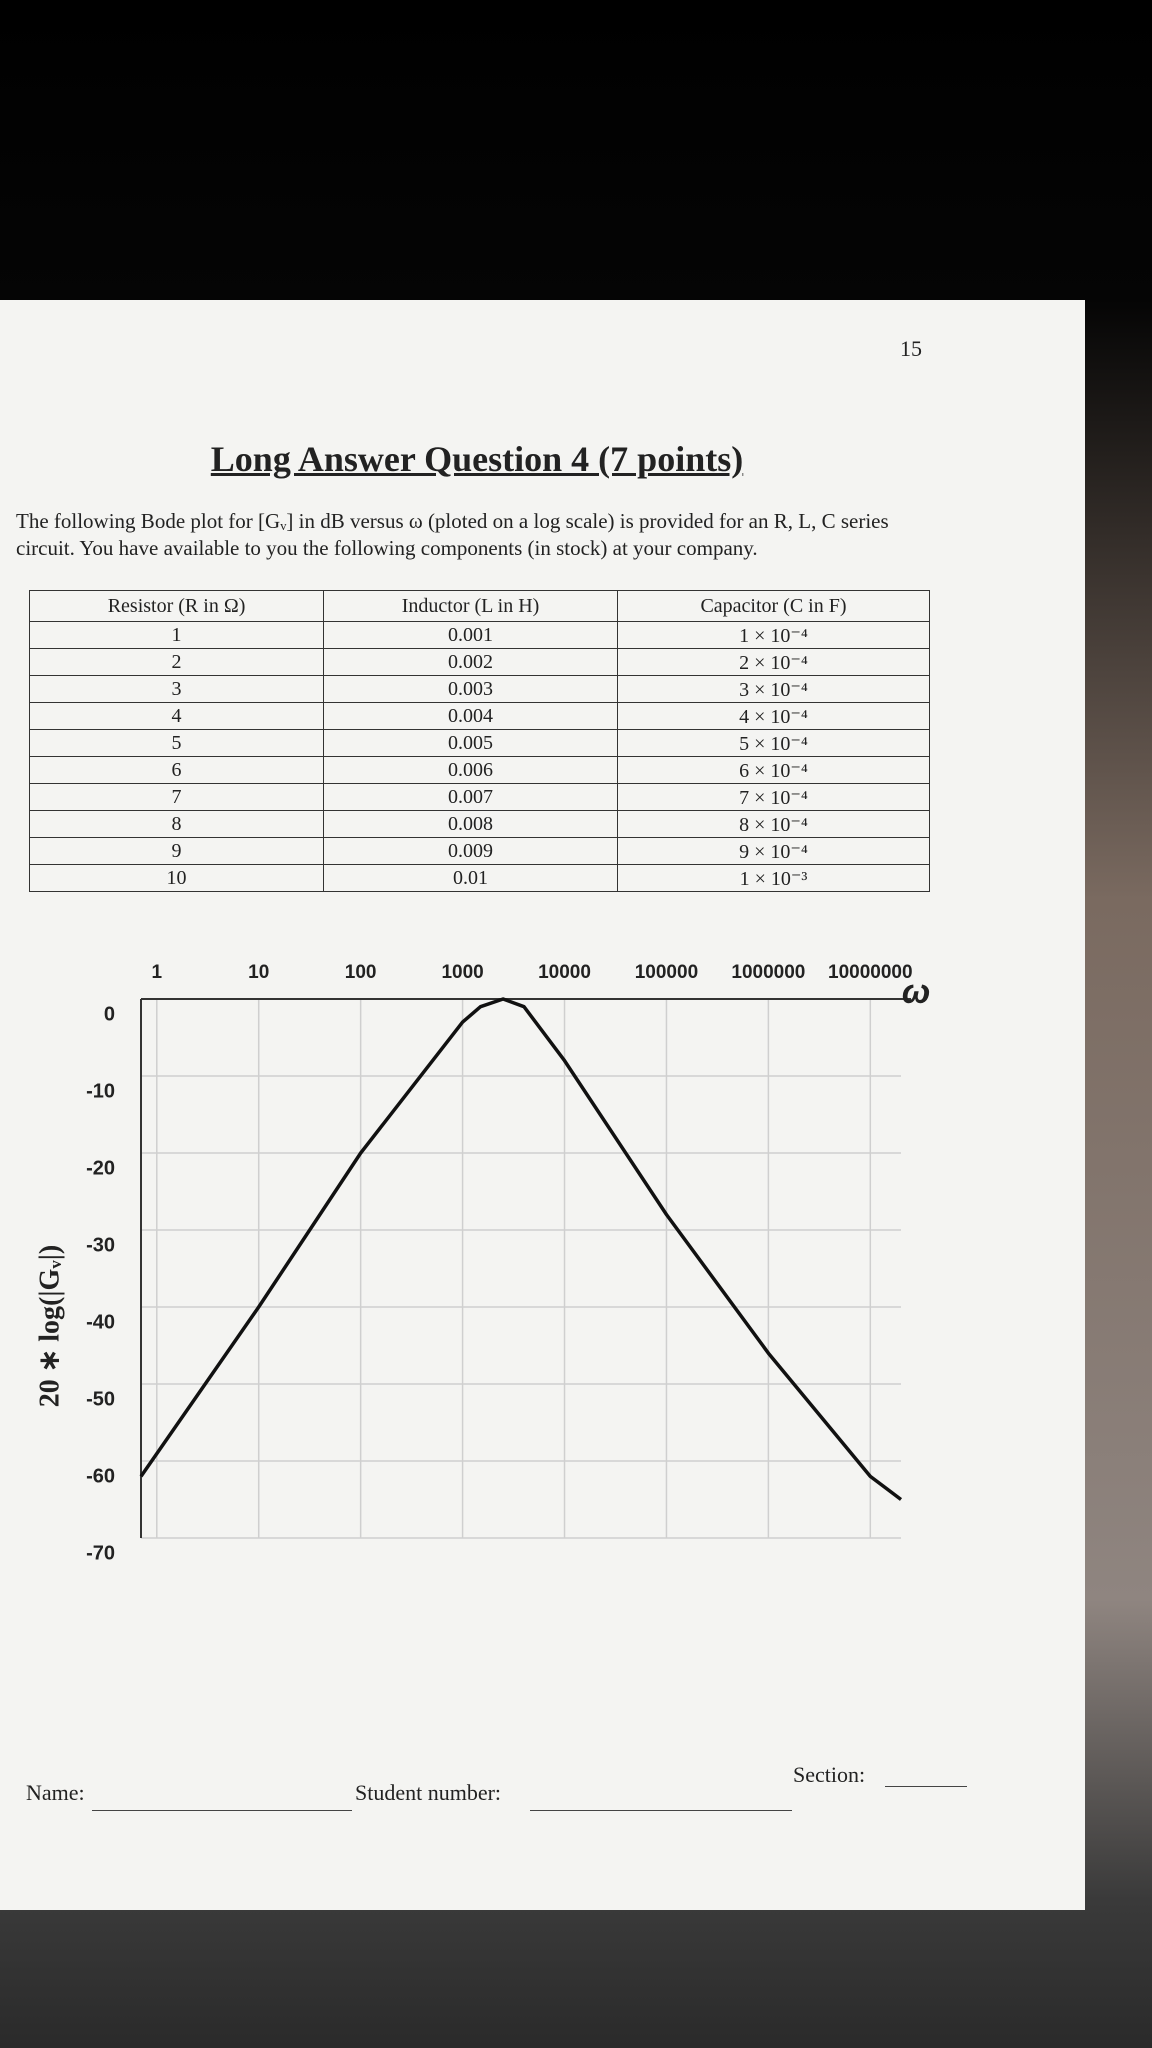  What do you see at coordinates (100, 1245) in the screenshot?
I see `y-tick-label: -30` at bounding box center [100, 1245].